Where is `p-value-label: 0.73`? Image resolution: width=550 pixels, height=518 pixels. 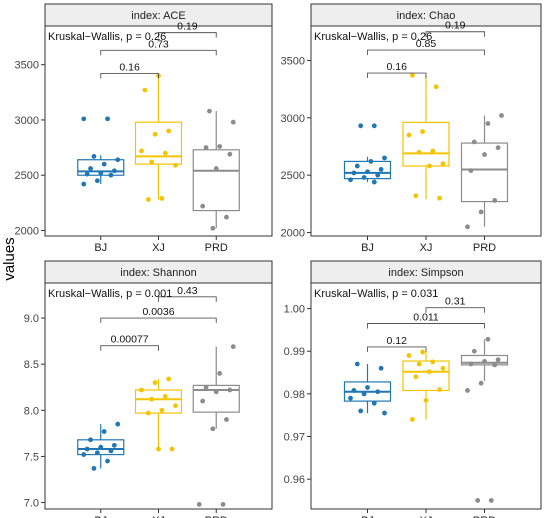 p-value-label: 0.73 is located at coordinates (158, 44).